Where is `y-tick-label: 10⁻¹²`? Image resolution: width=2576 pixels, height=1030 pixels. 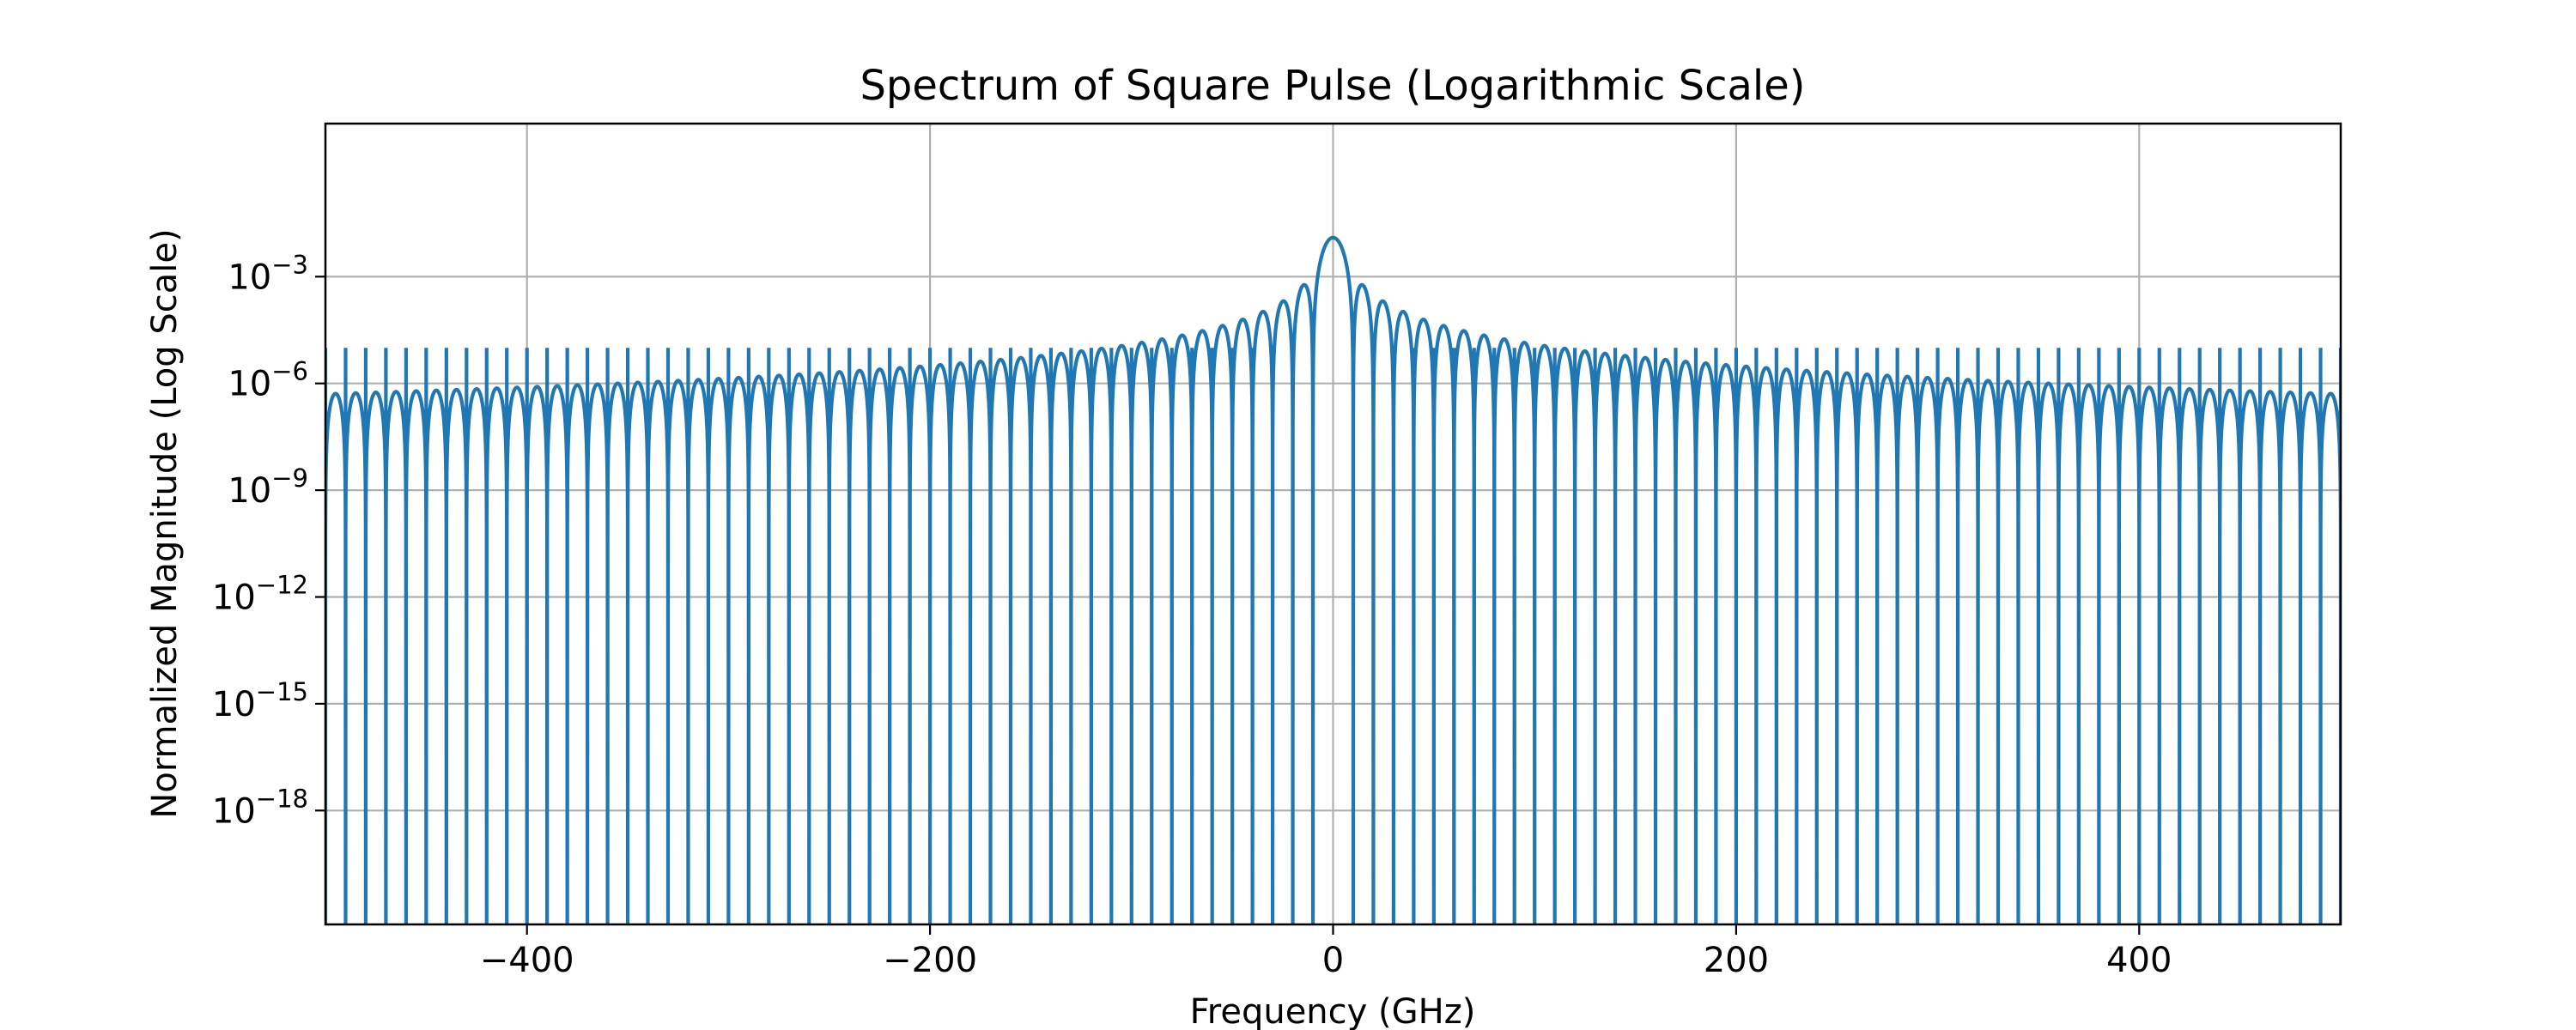
y-tick-label: 10⁻¹² is located at coordinates (260, 594).